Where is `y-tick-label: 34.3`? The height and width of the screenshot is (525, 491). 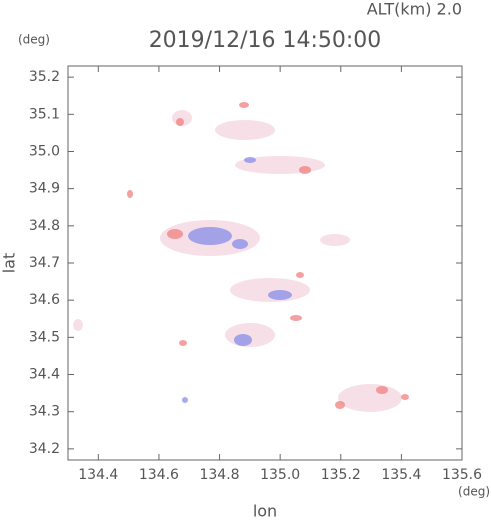
y-tick-label: 34.3 is located at coordinates (44, 412).